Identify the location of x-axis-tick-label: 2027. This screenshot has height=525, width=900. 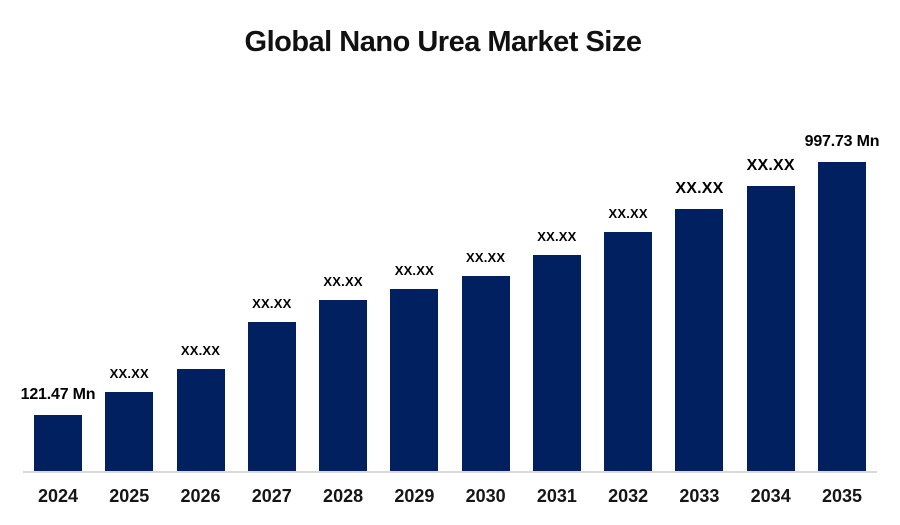
(271, 496).